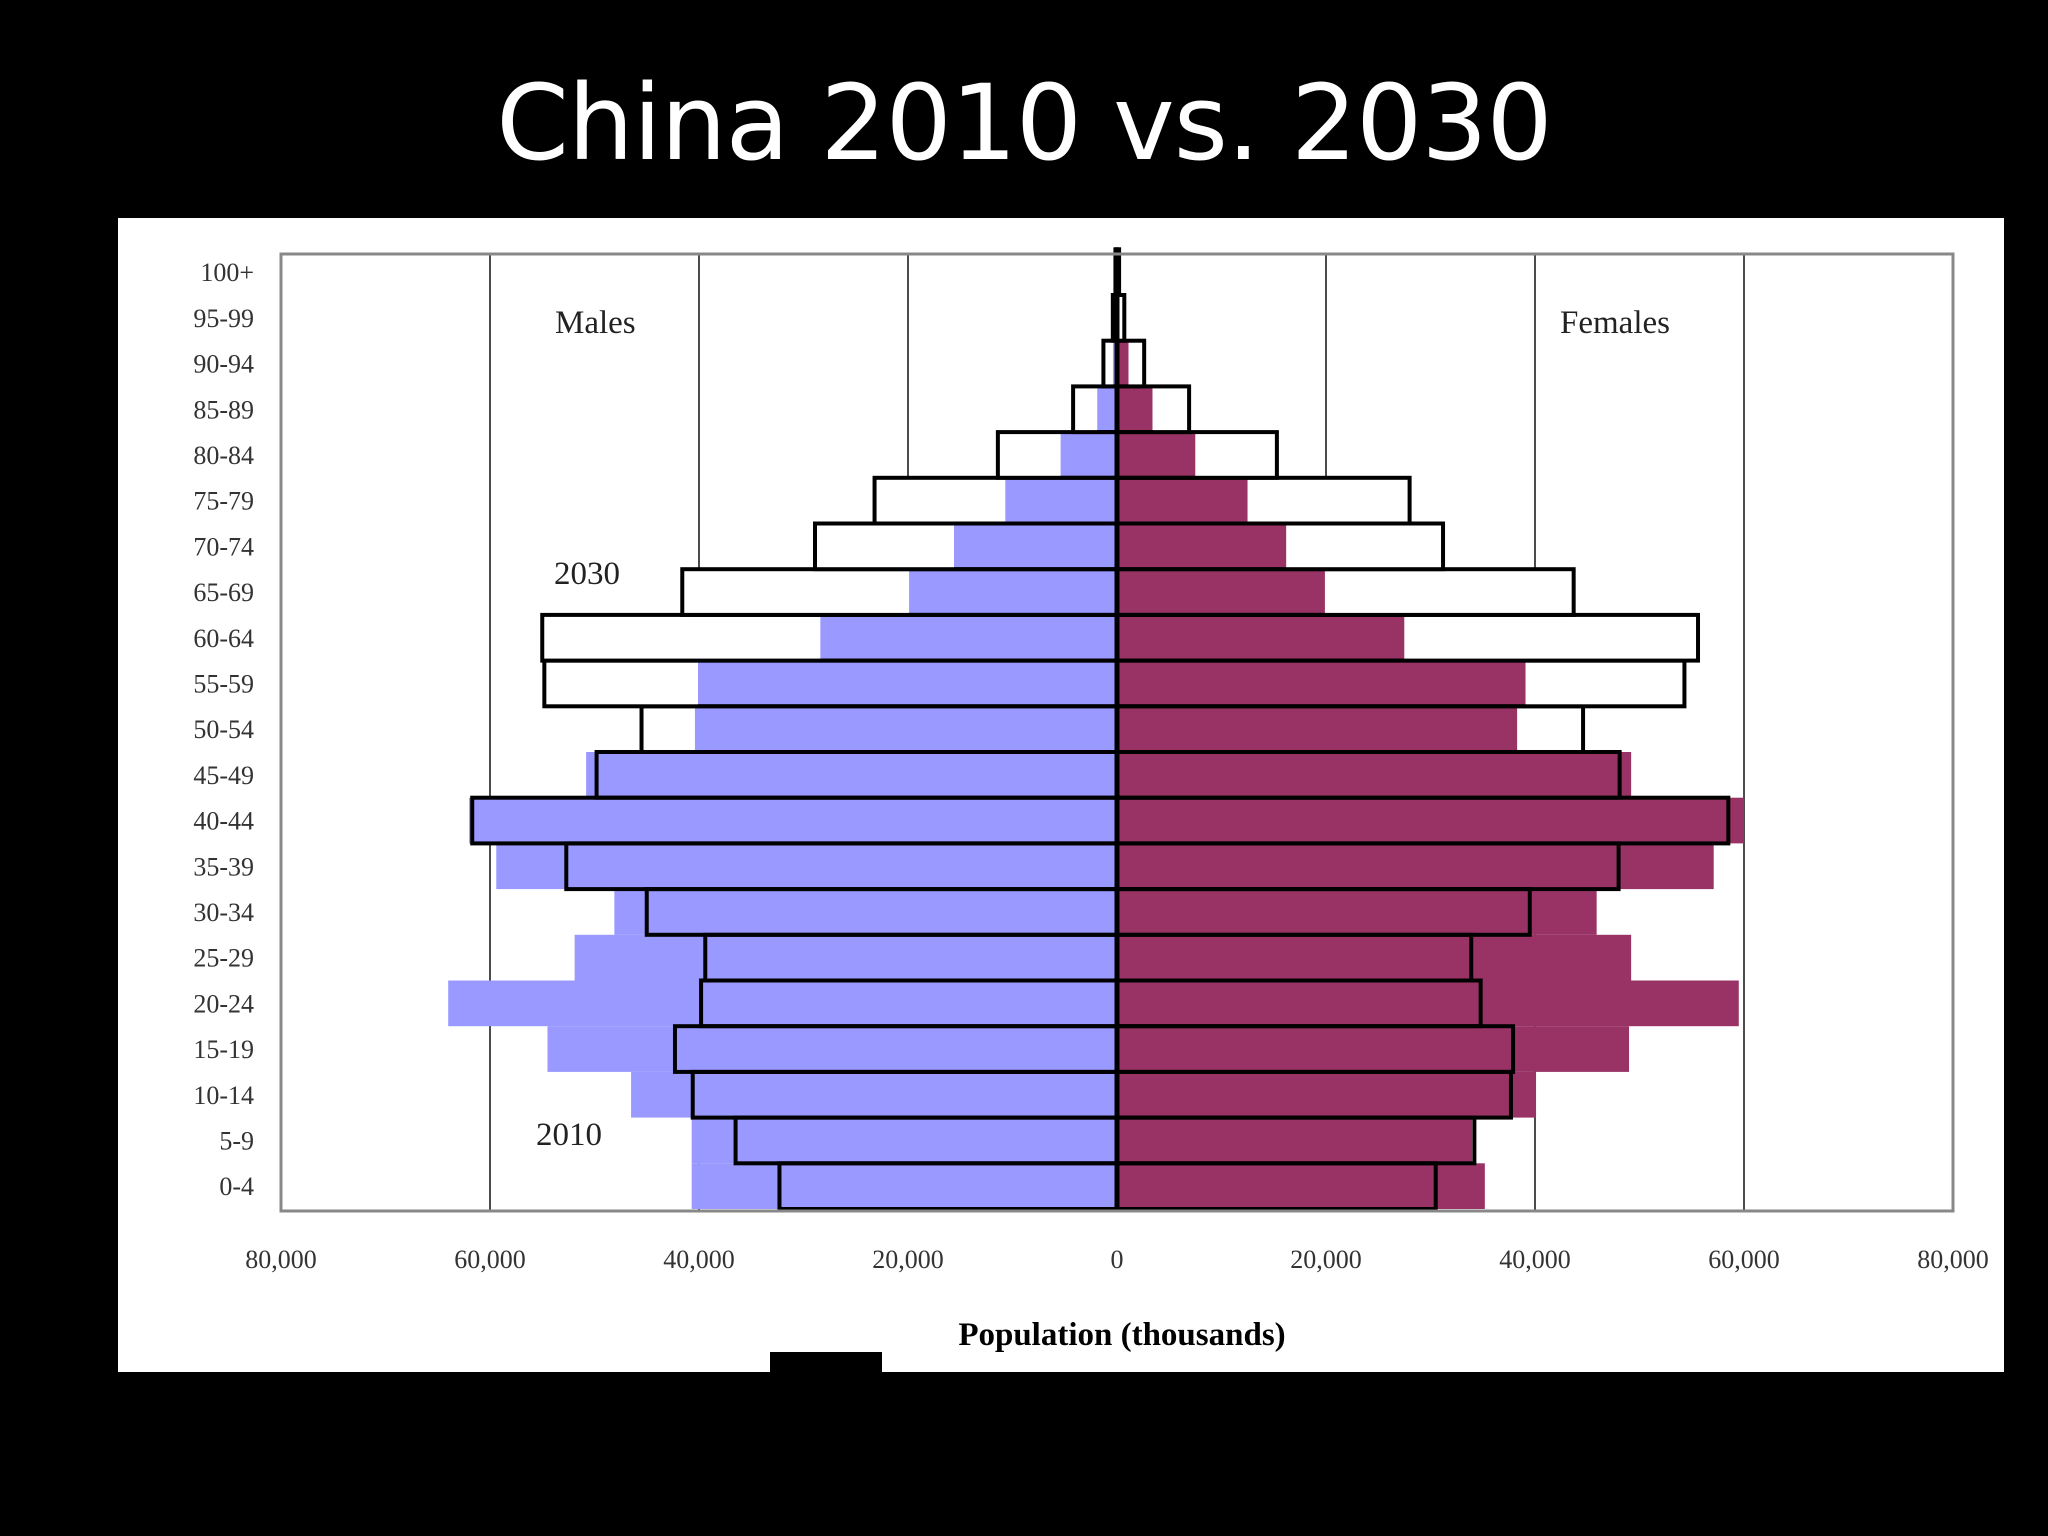  What do you see at coordinates (223, 592) in the screenshot?
I see `age-label-65-69: 65-69` at bounding box center [223, 592].